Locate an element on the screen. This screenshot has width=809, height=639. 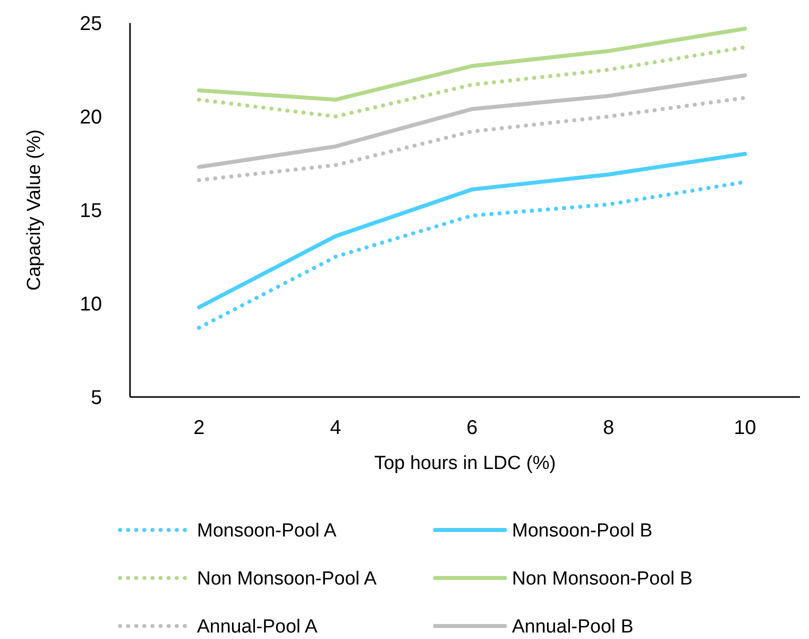
legend-label: Annual-Pool A is located at coordinates (257, 627).